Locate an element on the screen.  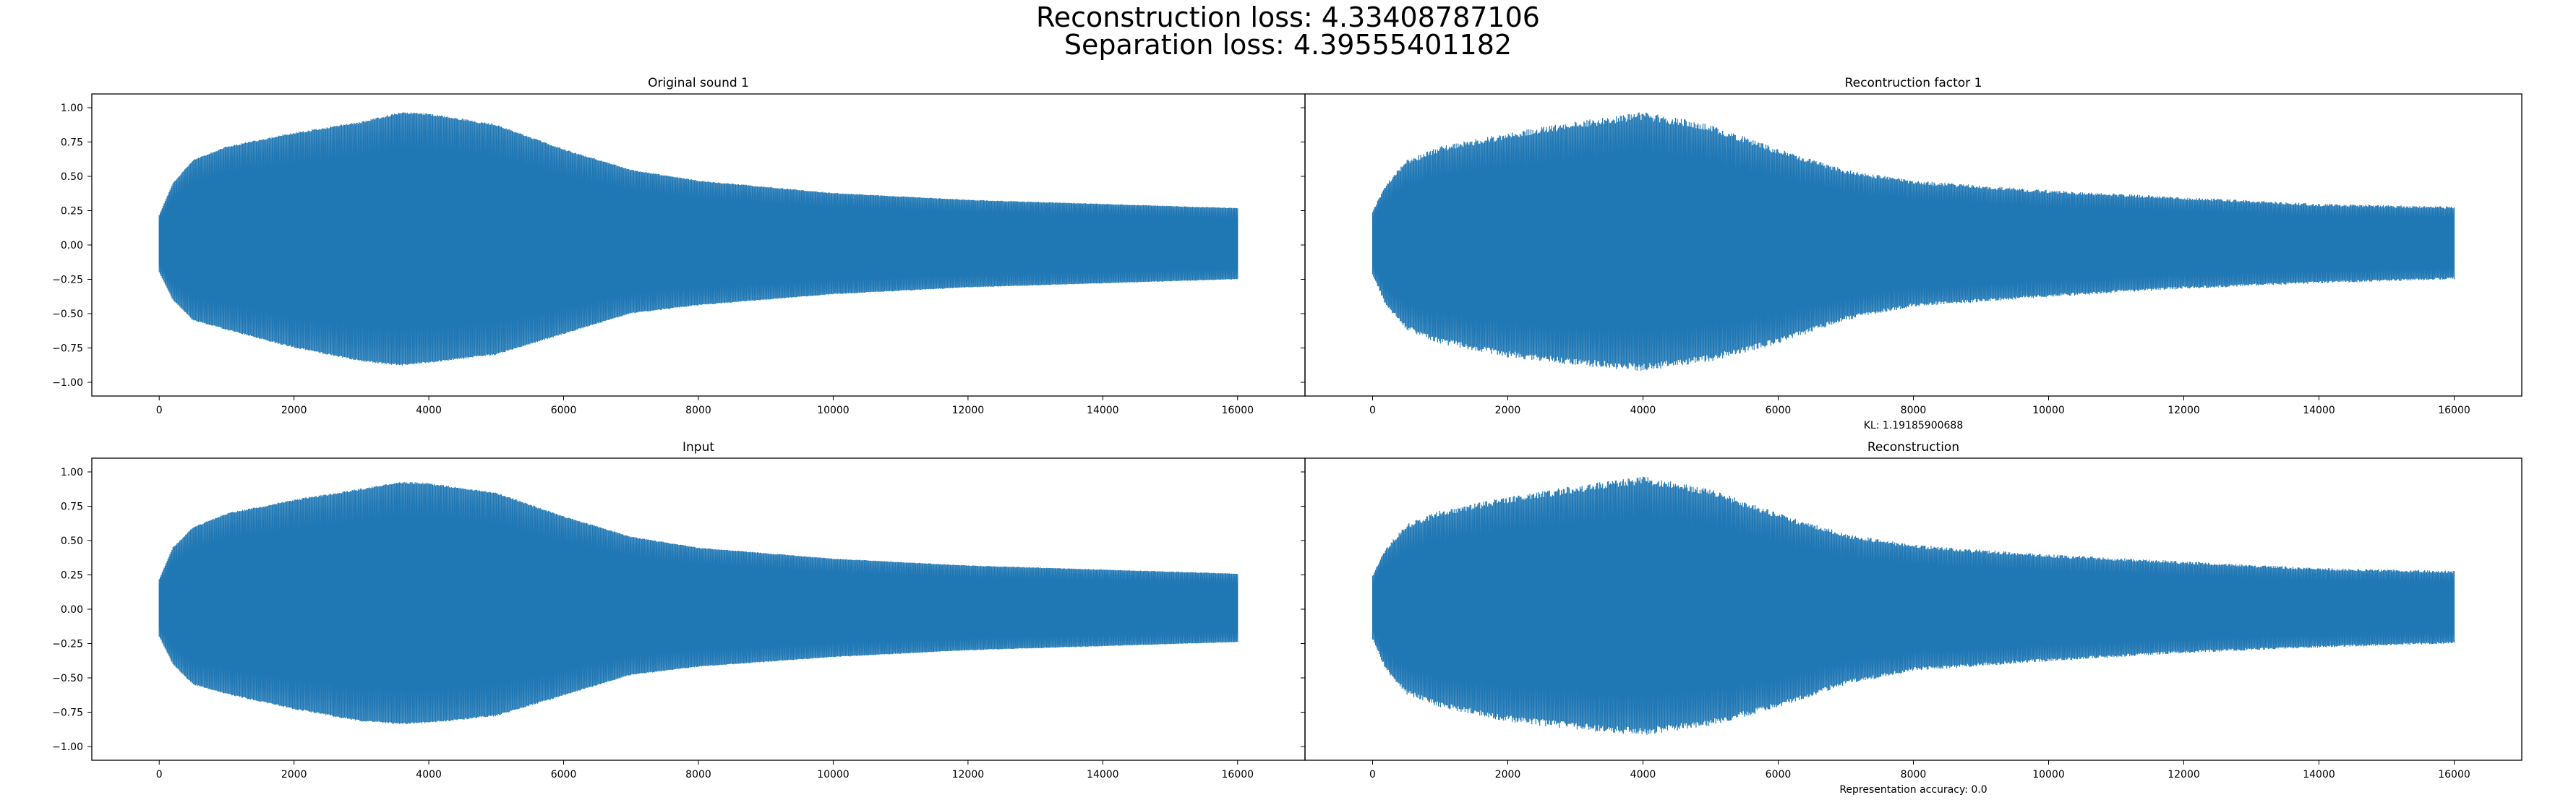
x-axis-label: Representation accuracy: 0.0 is located at coordinates (1913, 790).